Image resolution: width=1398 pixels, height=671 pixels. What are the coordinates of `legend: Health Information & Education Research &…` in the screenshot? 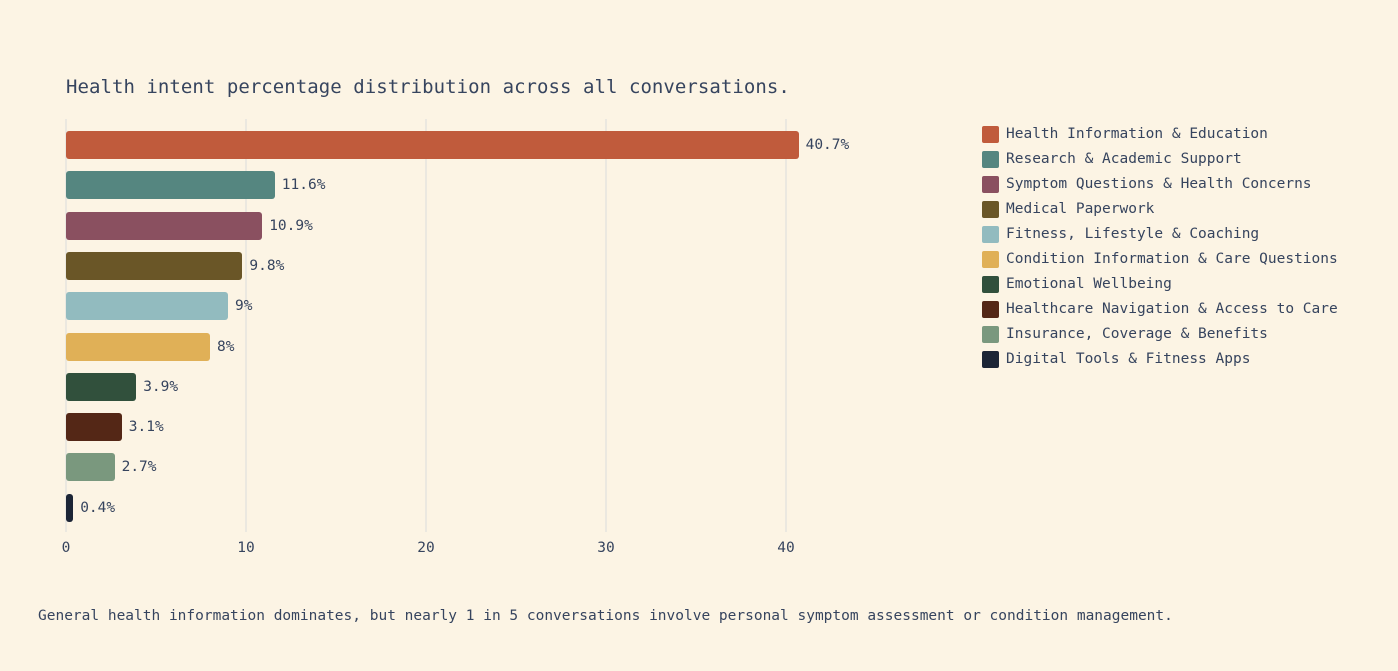 It's located at (1160, 247).